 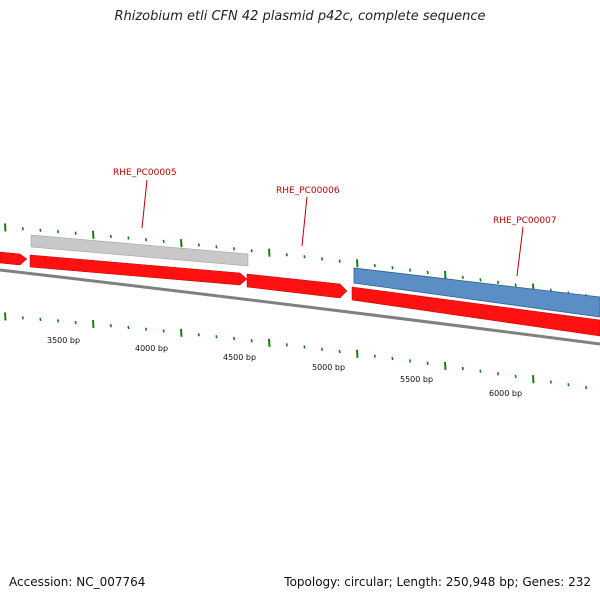 I want to click on leader-line-rhe-pc00007, so click(x=520, y=251).